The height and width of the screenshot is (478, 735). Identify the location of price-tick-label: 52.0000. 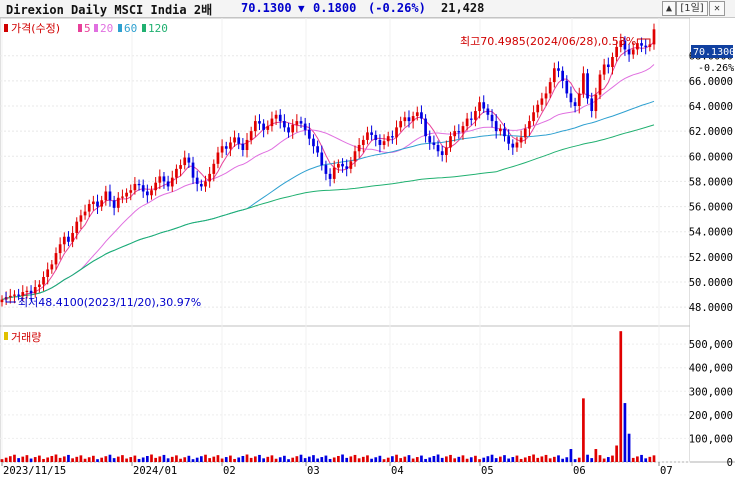
(711, 258).